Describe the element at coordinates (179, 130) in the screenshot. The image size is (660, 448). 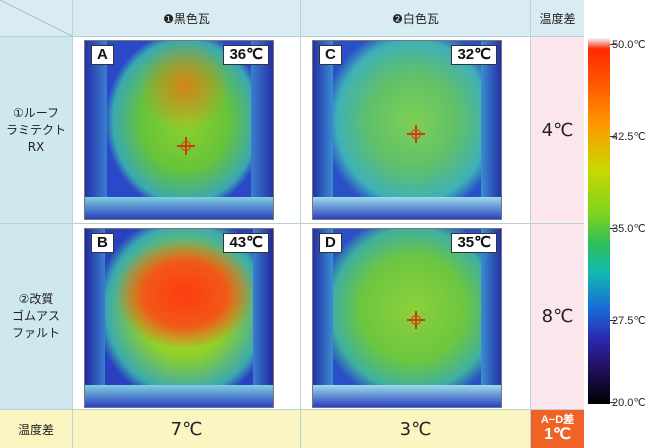
I see `thermal-image-a: A 36℃` at that location.